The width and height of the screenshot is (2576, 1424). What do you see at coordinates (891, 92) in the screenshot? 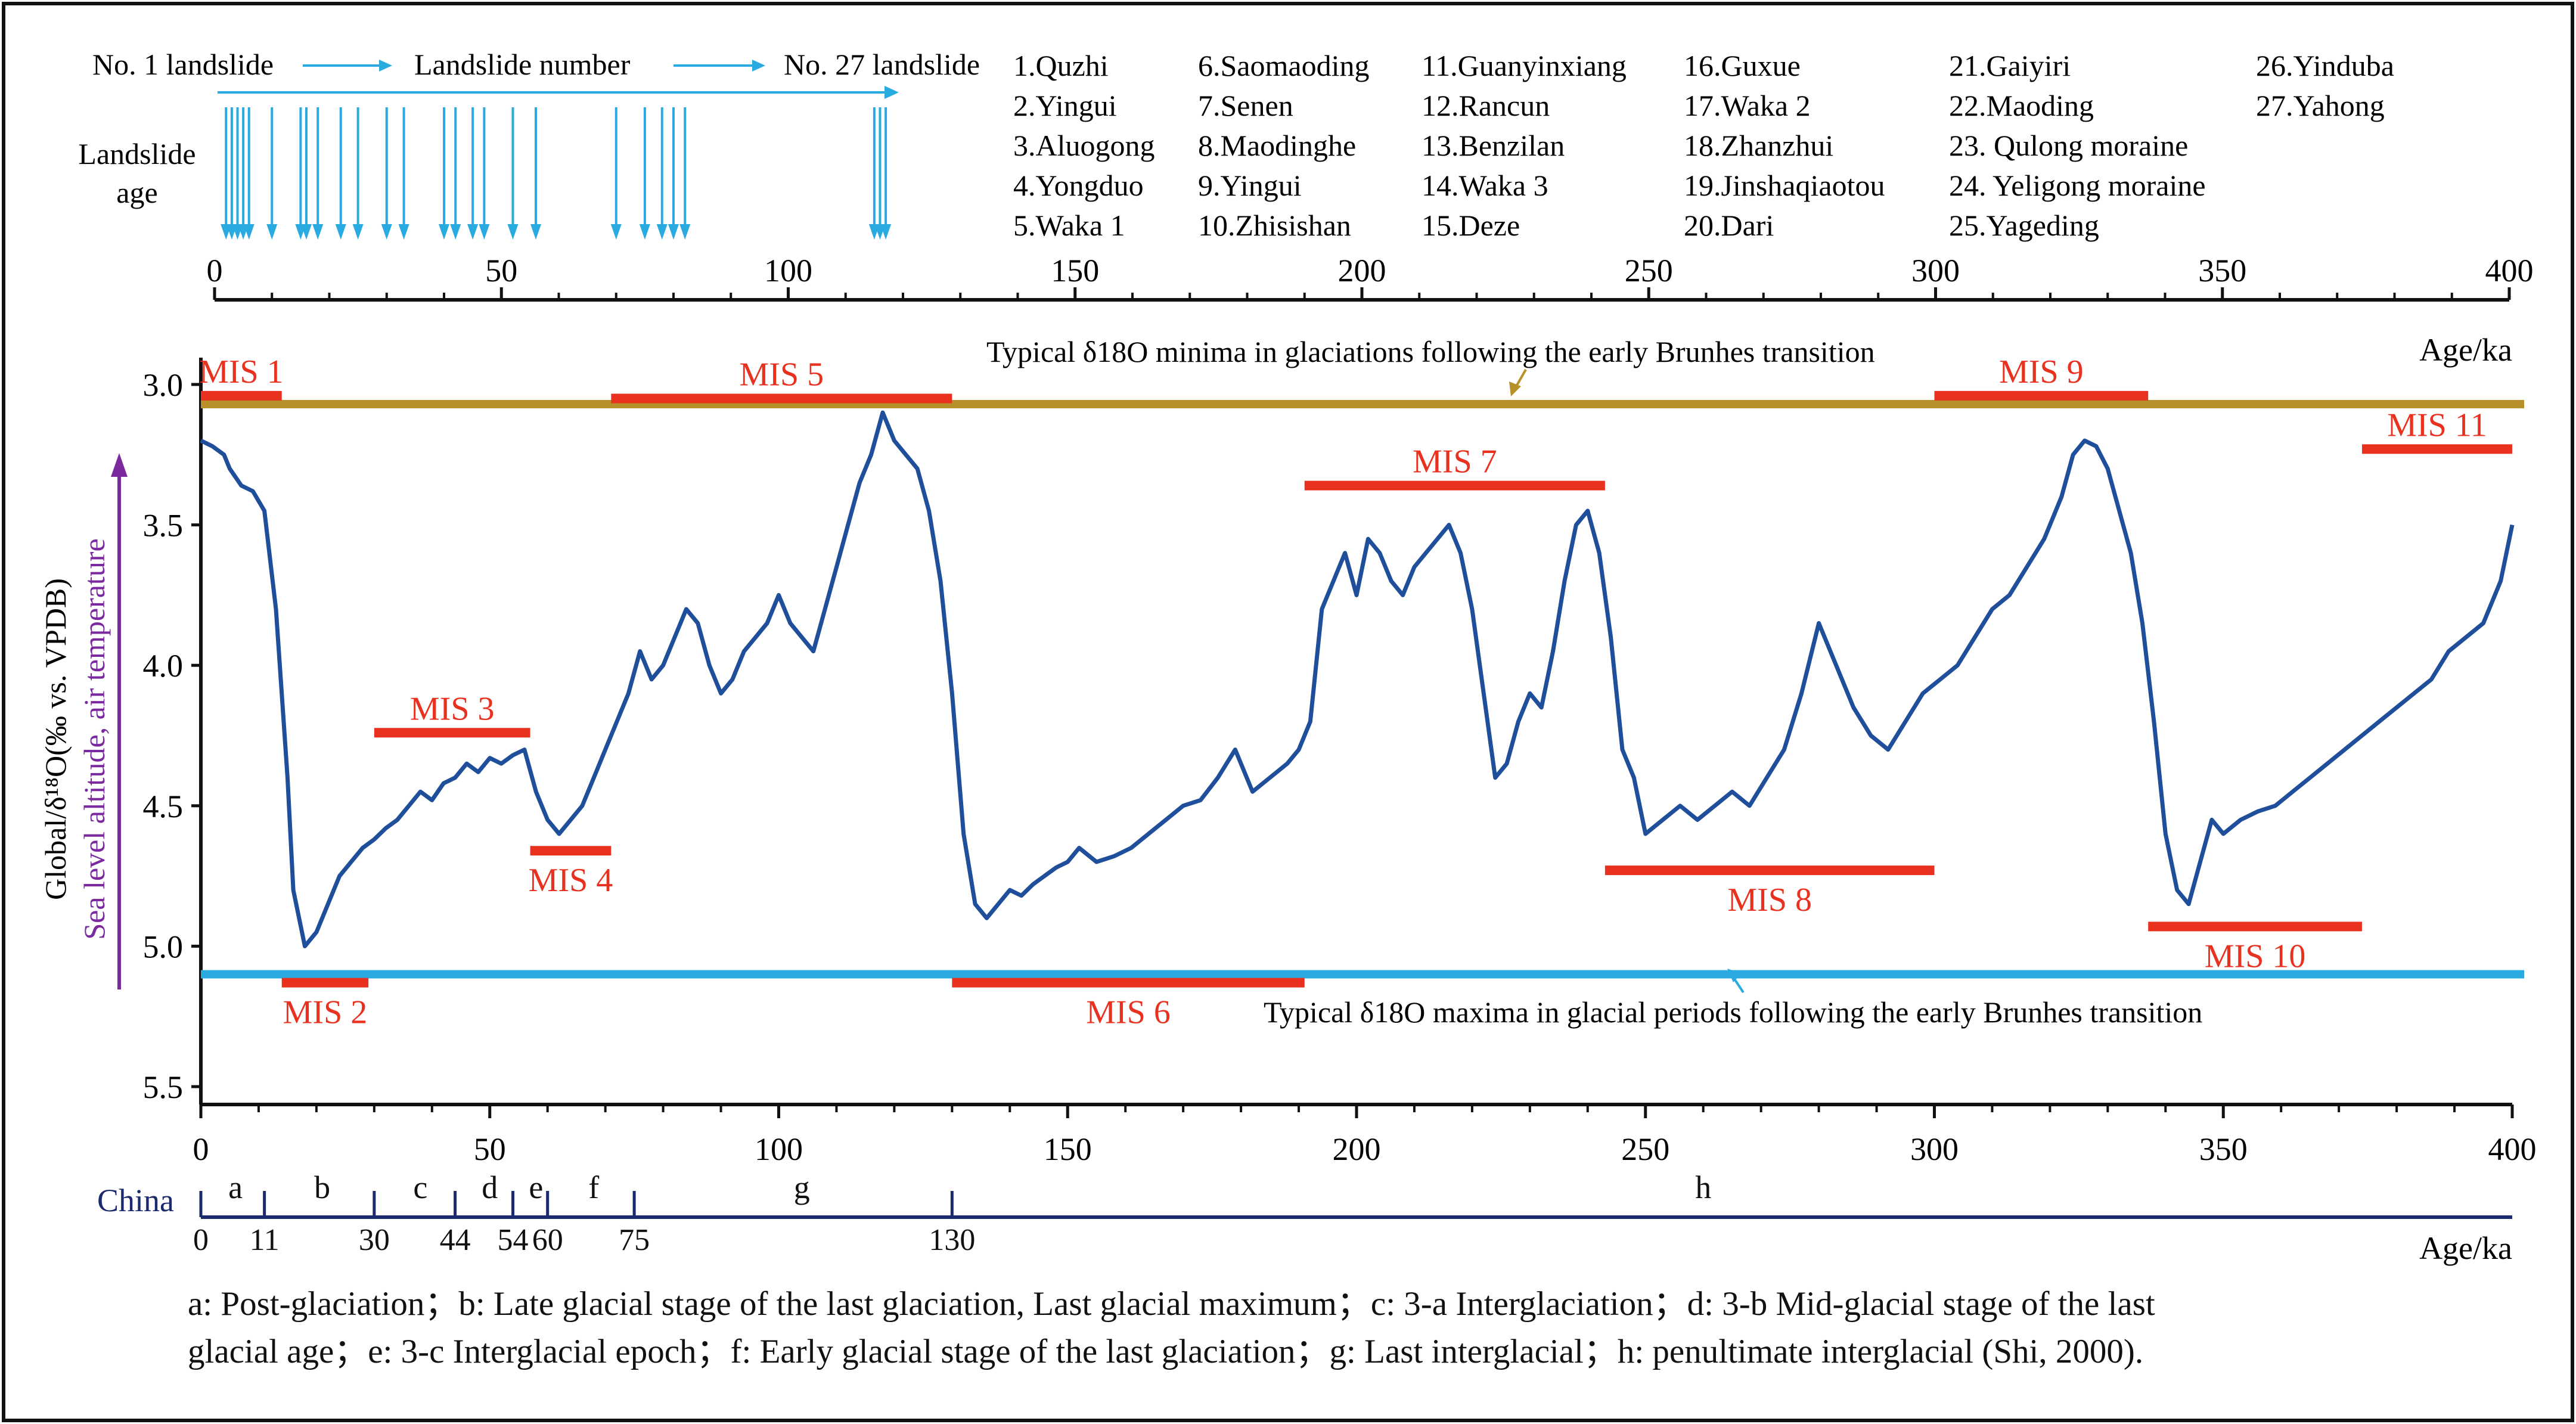
I see `landslide-number-arrowhead` at bounding box center [891, 92].